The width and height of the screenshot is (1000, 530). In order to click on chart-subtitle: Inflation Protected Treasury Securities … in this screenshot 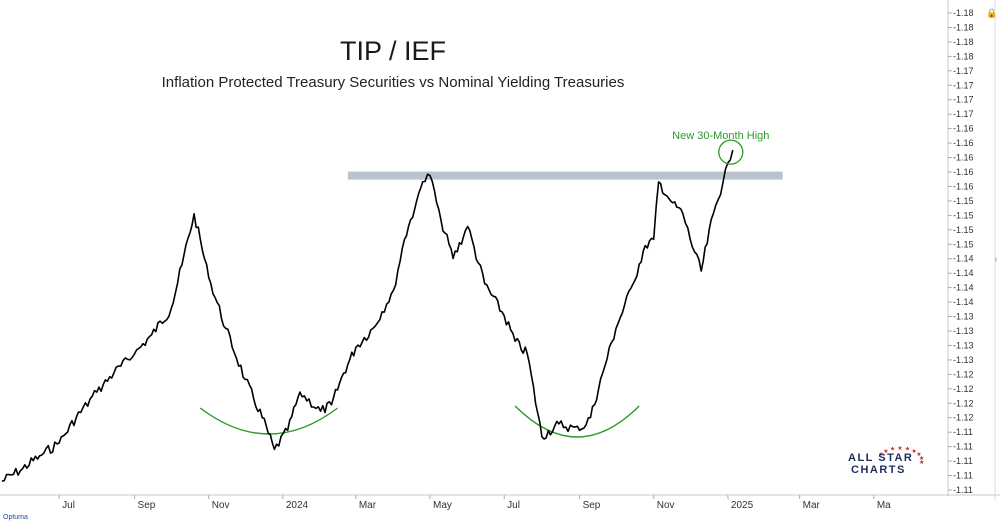, I will do `click(393, 82)`.